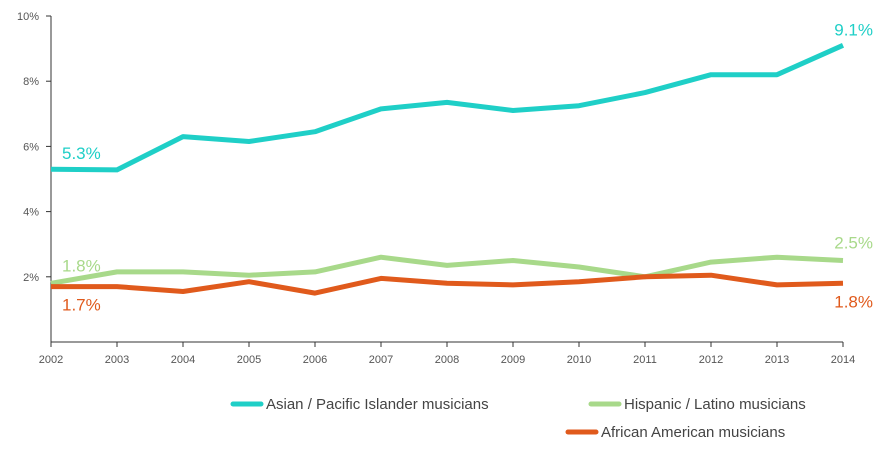  What do you see at coordinates (513, 360) in the screenshot?
I see `x-tick-label: 2009` at bounding box center [513, 360].